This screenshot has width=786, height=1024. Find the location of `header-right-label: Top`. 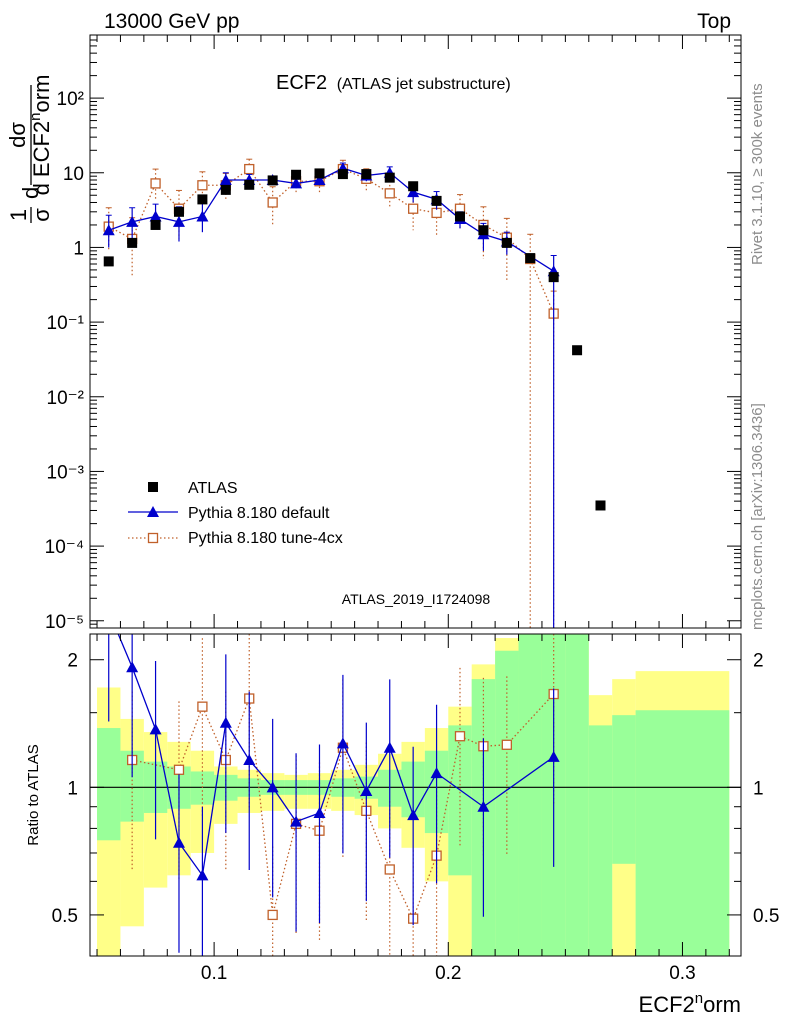

header-right-label: Top is located at coordinates (714, 21).